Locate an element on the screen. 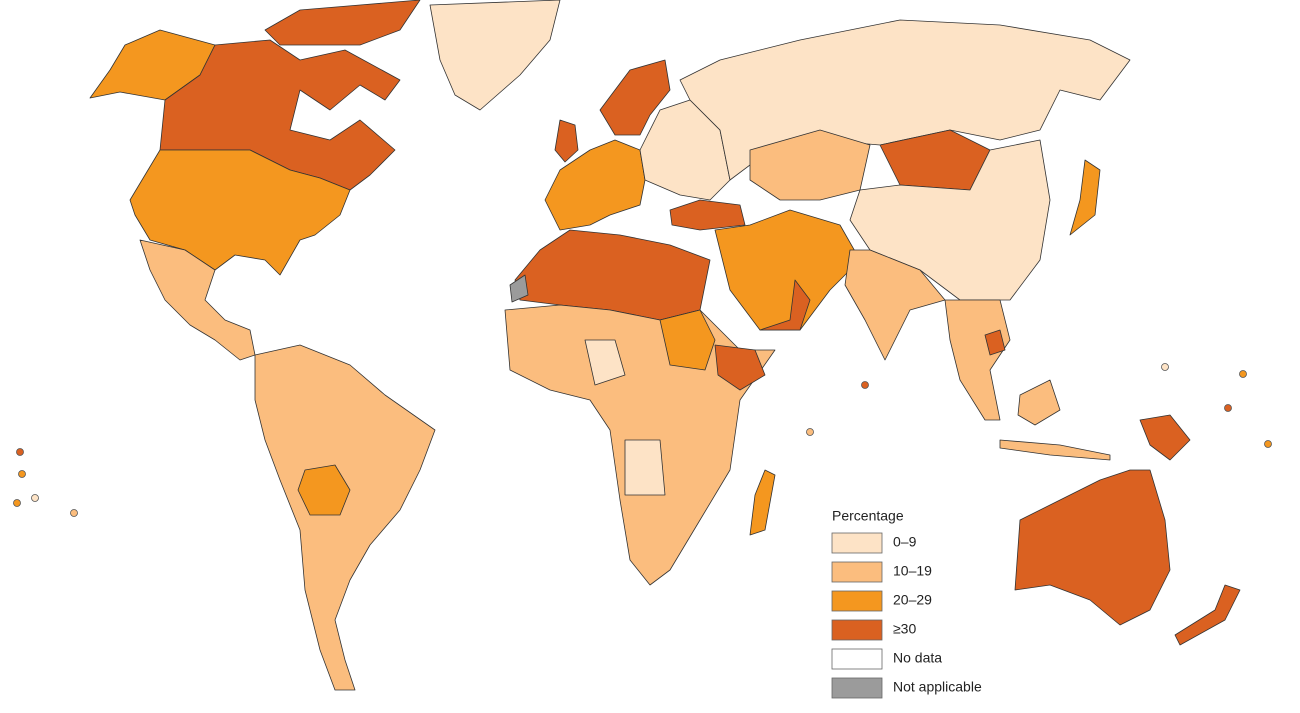  legend-label: ≥30 is located at coordinates (904, 629).